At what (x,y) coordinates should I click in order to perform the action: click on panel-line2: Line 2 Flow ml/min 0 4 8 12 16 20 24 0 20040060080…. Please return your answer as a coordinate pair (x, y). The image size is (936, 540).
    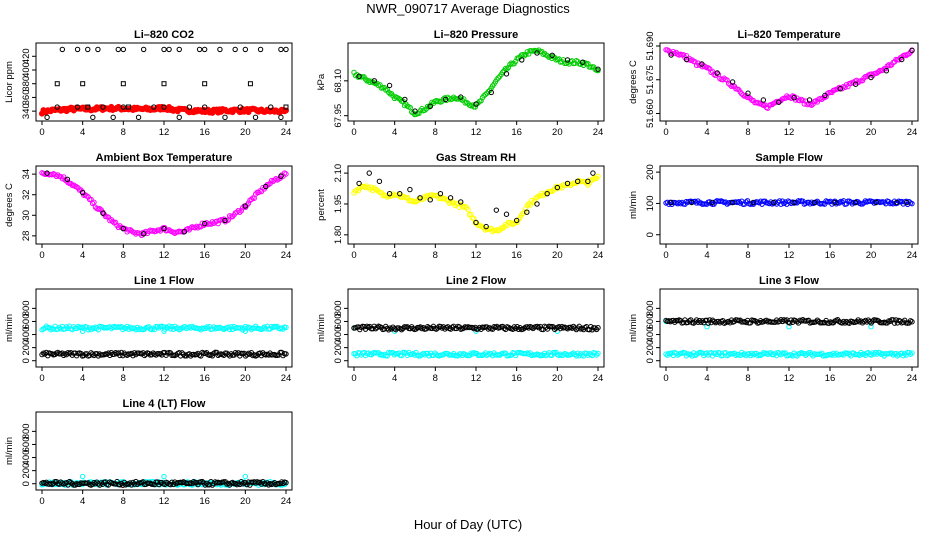
    Looking at the image, I should click on (460, 329).